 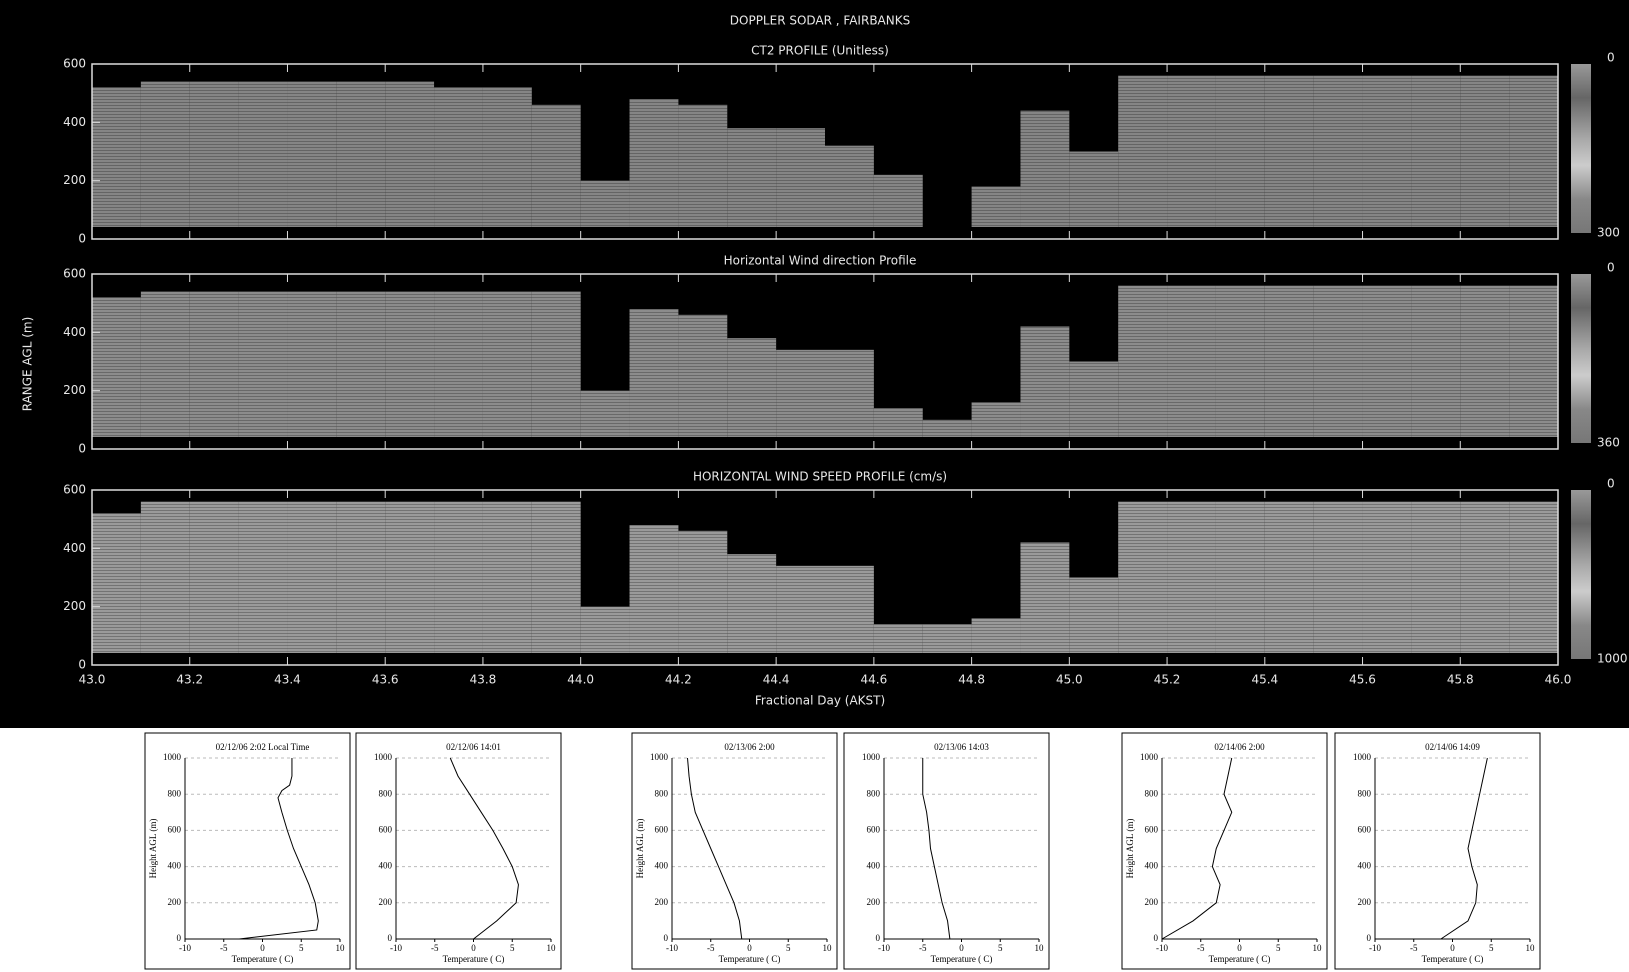 I want to click on sodar-title: DOPPLER SODAR , FAIRBANKS, so click(x=820, y=21).